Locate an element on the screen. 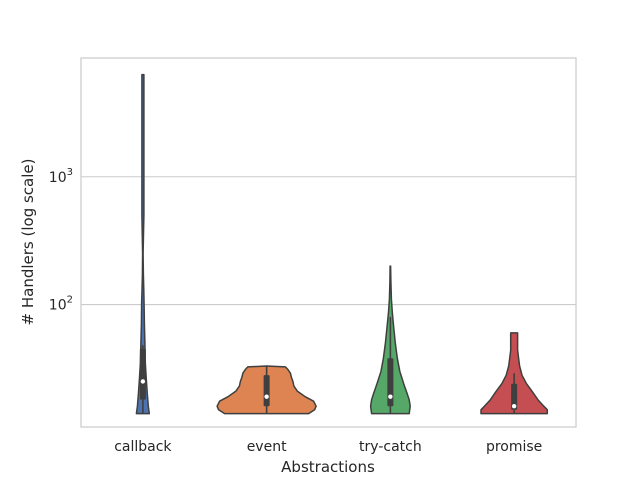  x-tick-label: try-catch is located at coordinates (390, 447).